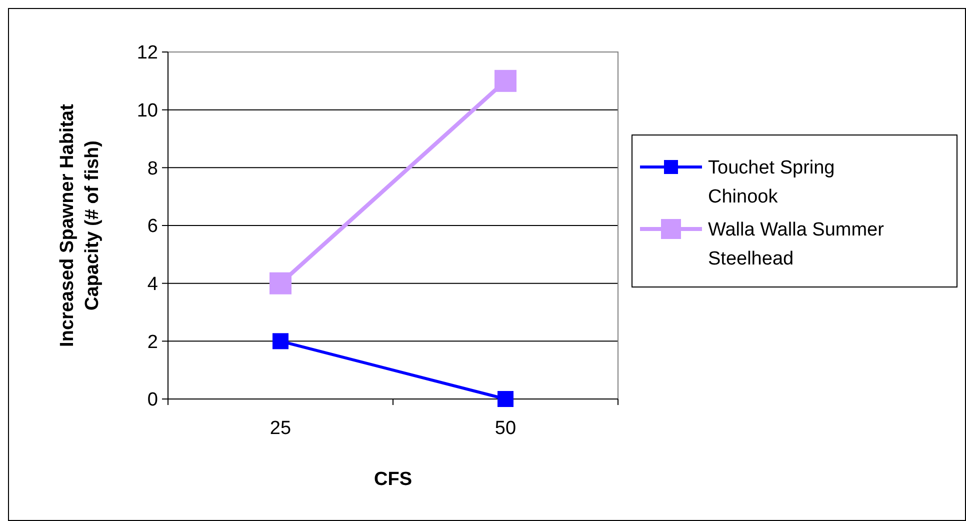  What do you see at coordinates (771, 183) in the screenshot?
I see `legend-label: Touchet Spring Chinook` at bounding box center [771, 183].